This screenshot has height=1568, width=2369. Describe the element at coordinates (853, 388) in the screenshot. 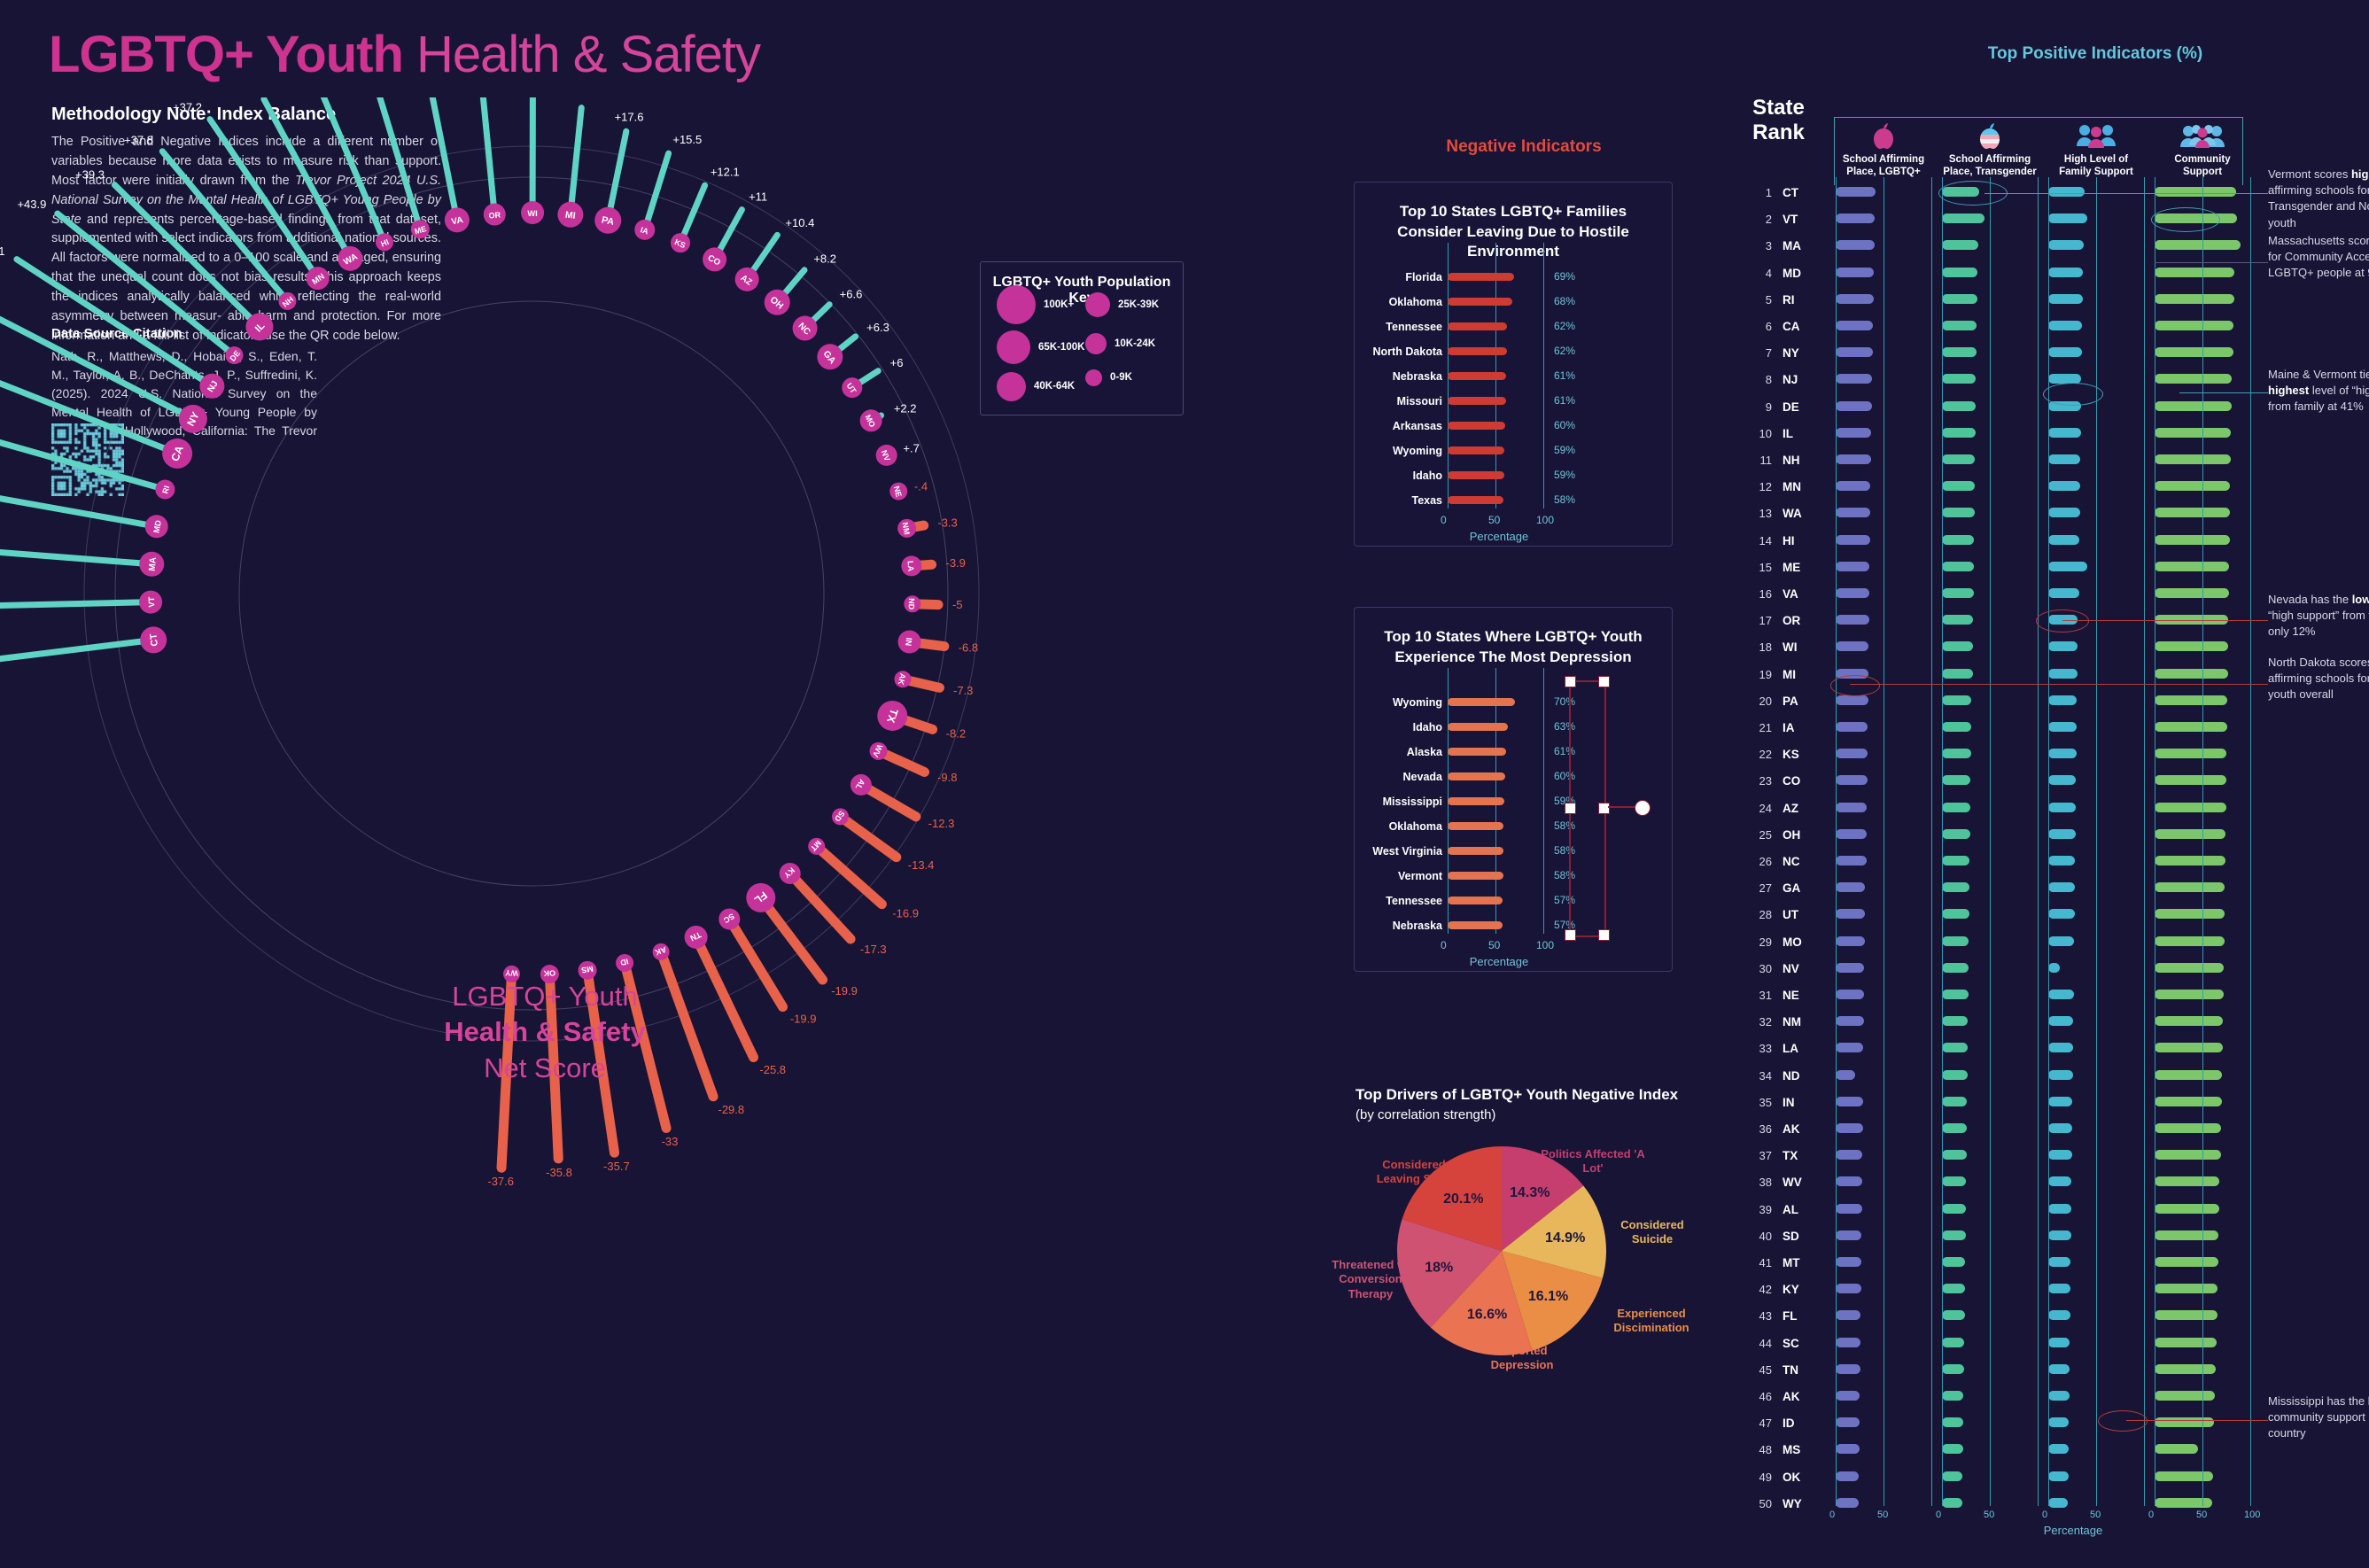

I see `state-node: UT` at that location.